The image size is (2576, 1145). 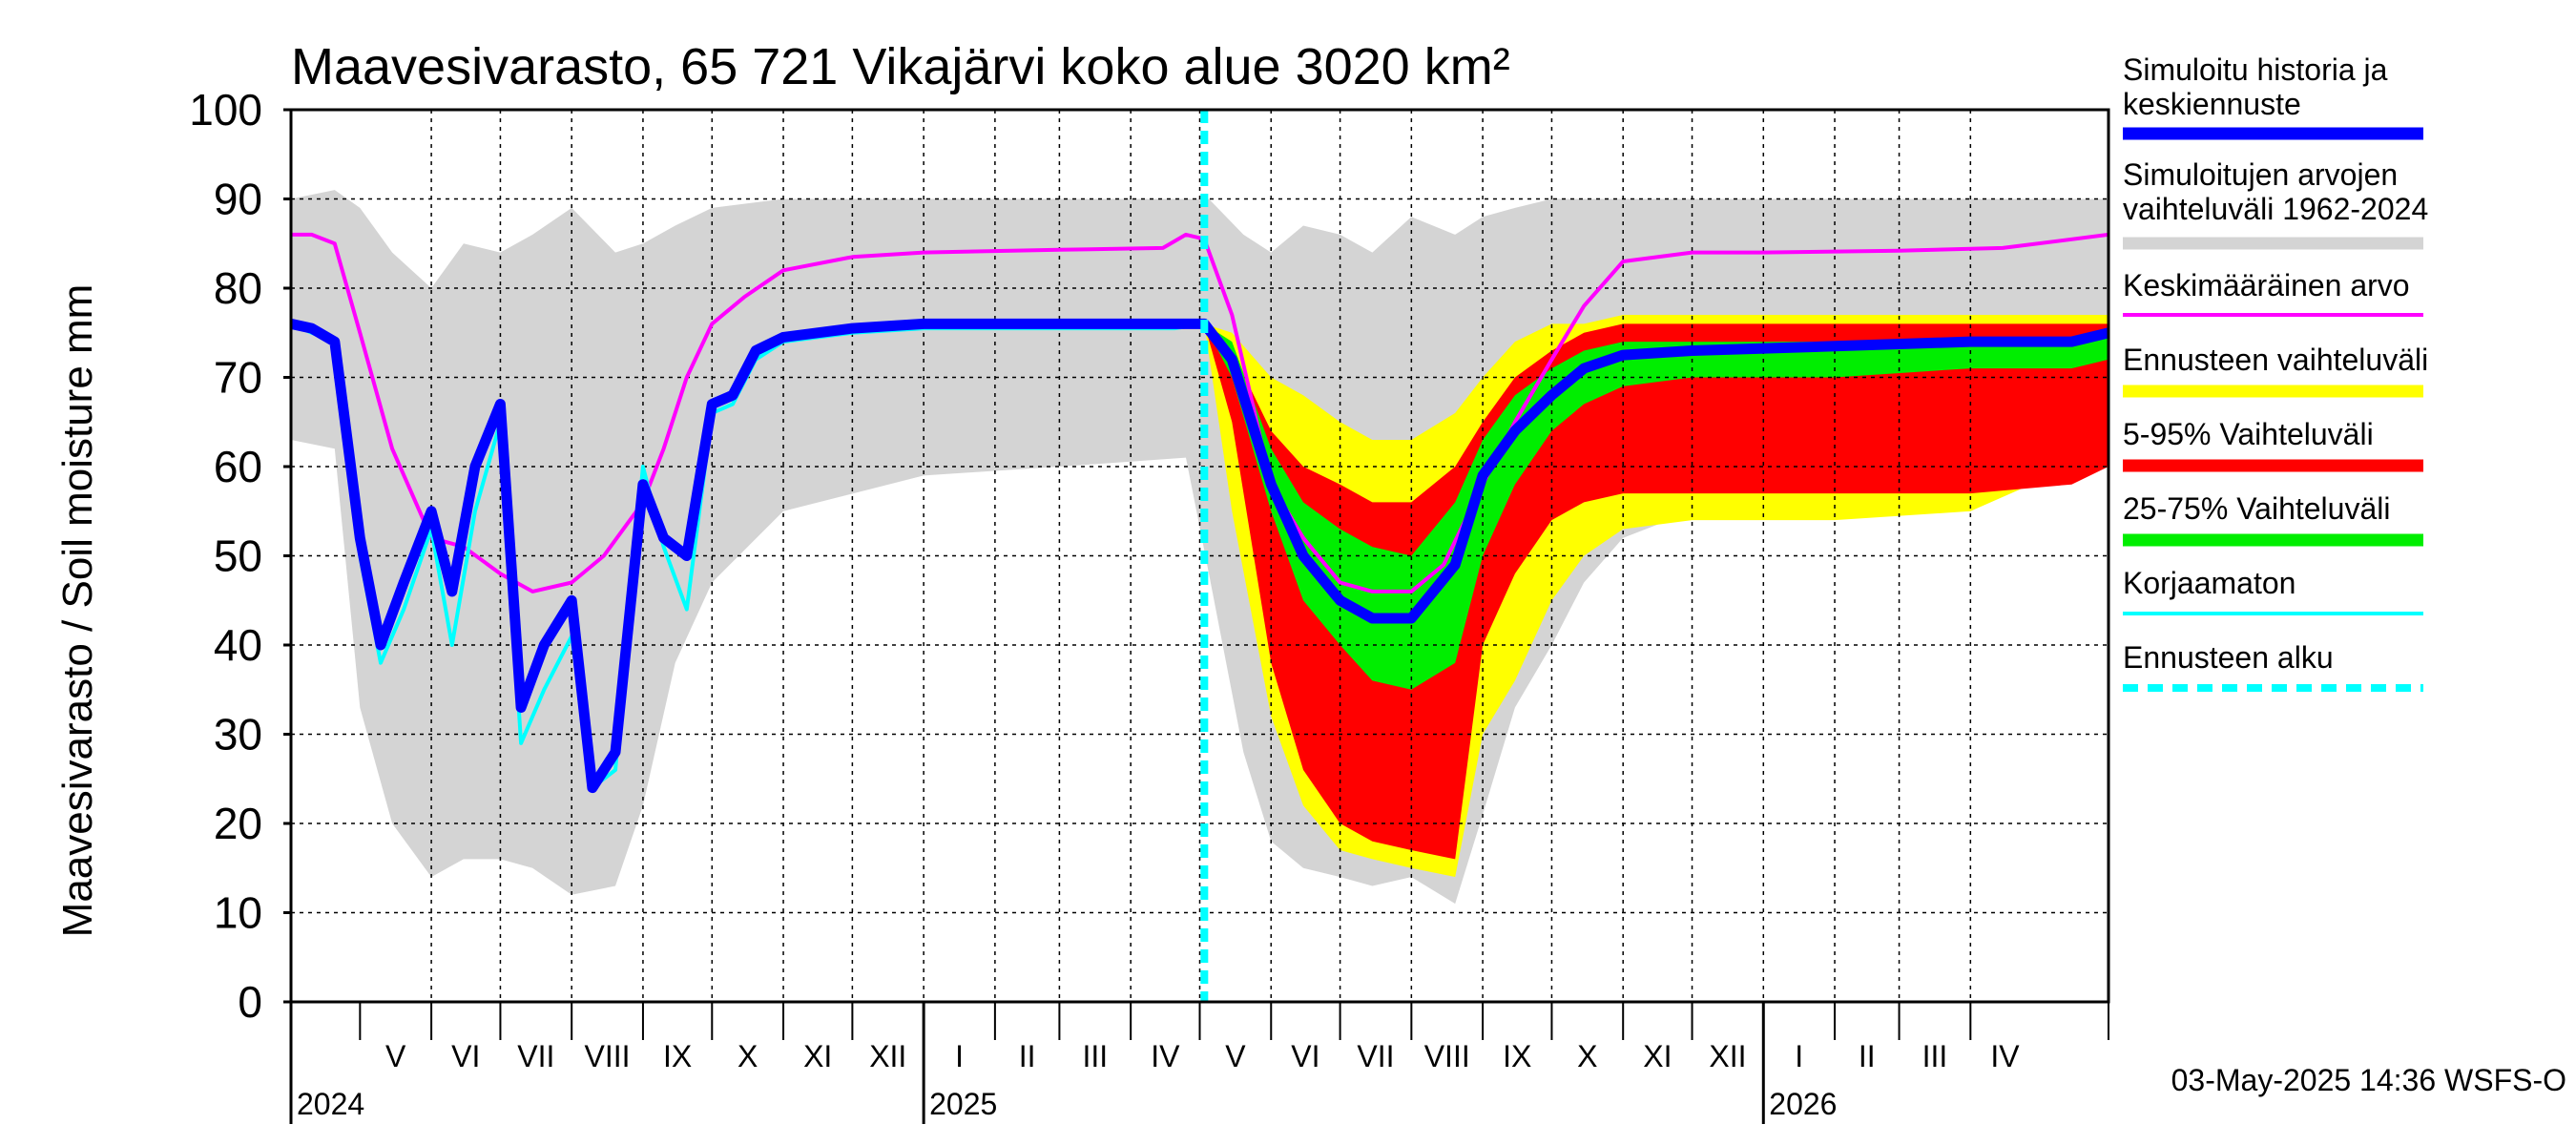 What do you see at coordinates (238, 288) in the screenshot?
I see `y-tick-label: 80` at bounding box center [238, 288].